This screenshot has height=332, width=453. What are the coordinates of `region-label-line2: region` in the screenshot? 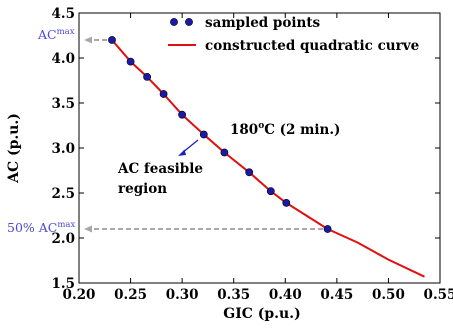 It's located at (142, 189).